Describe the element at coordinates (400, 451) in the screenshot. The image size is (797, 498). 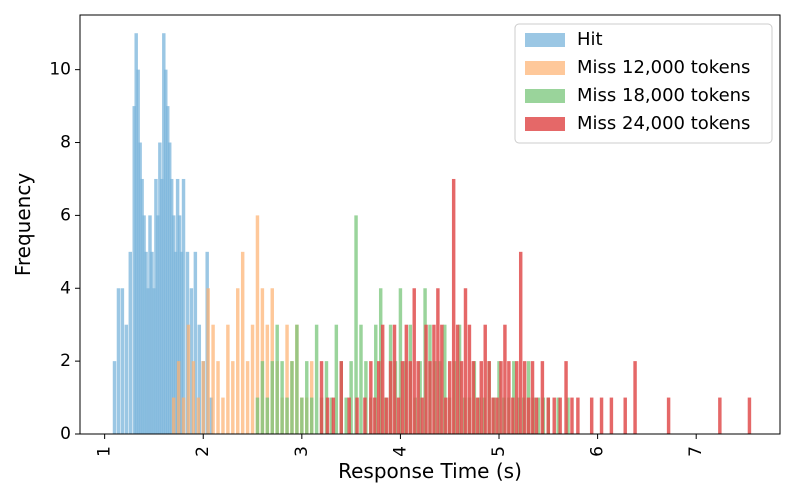
I see `x-tick-label: 4` at that location.